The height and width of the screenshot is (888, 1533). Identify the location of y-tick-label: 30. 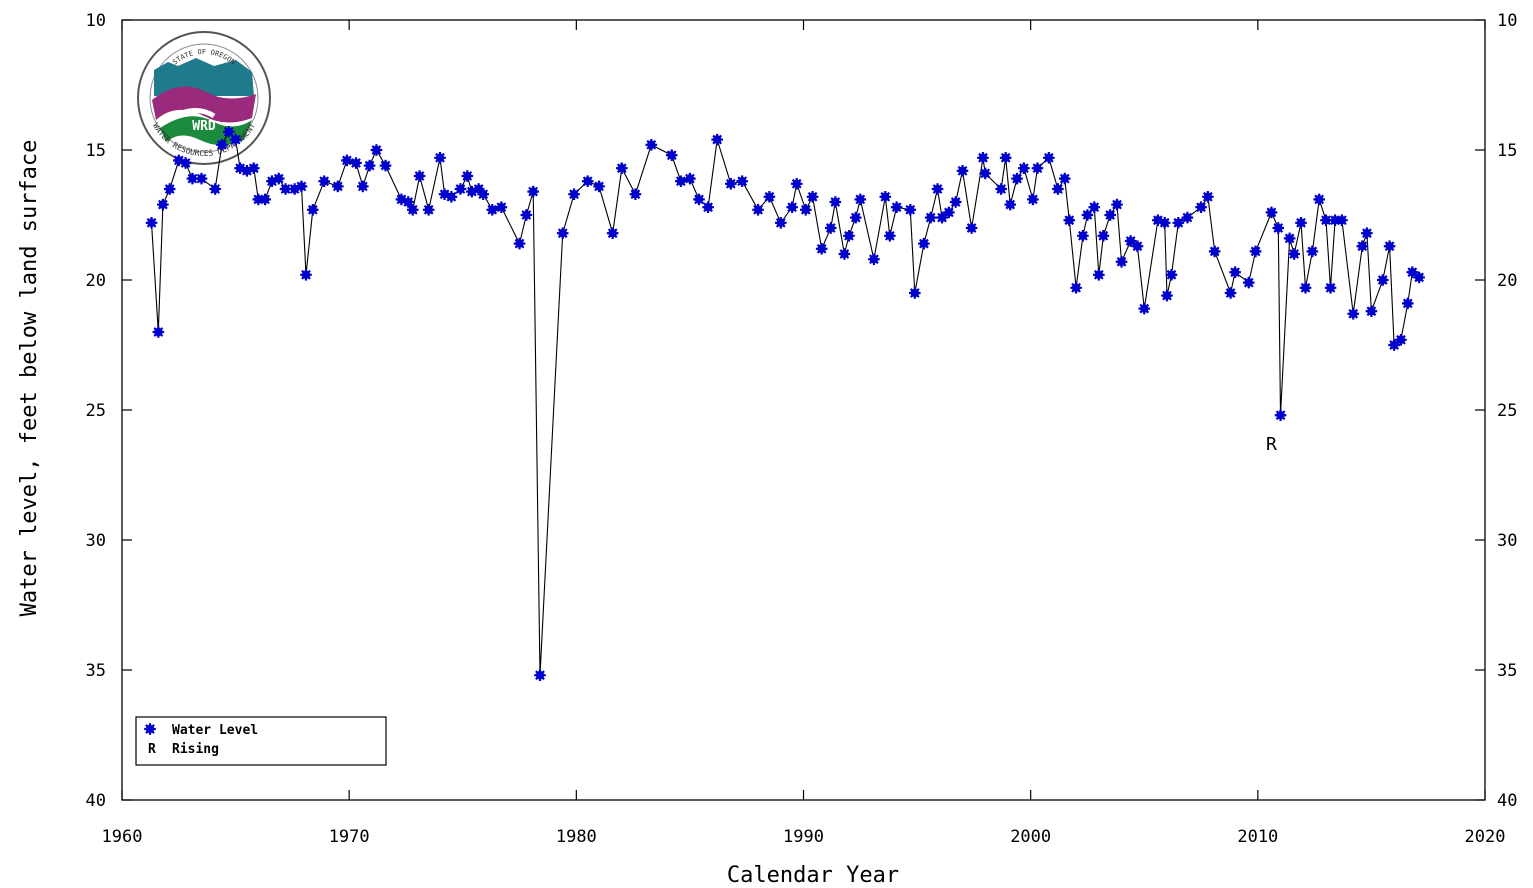
(96, 541).